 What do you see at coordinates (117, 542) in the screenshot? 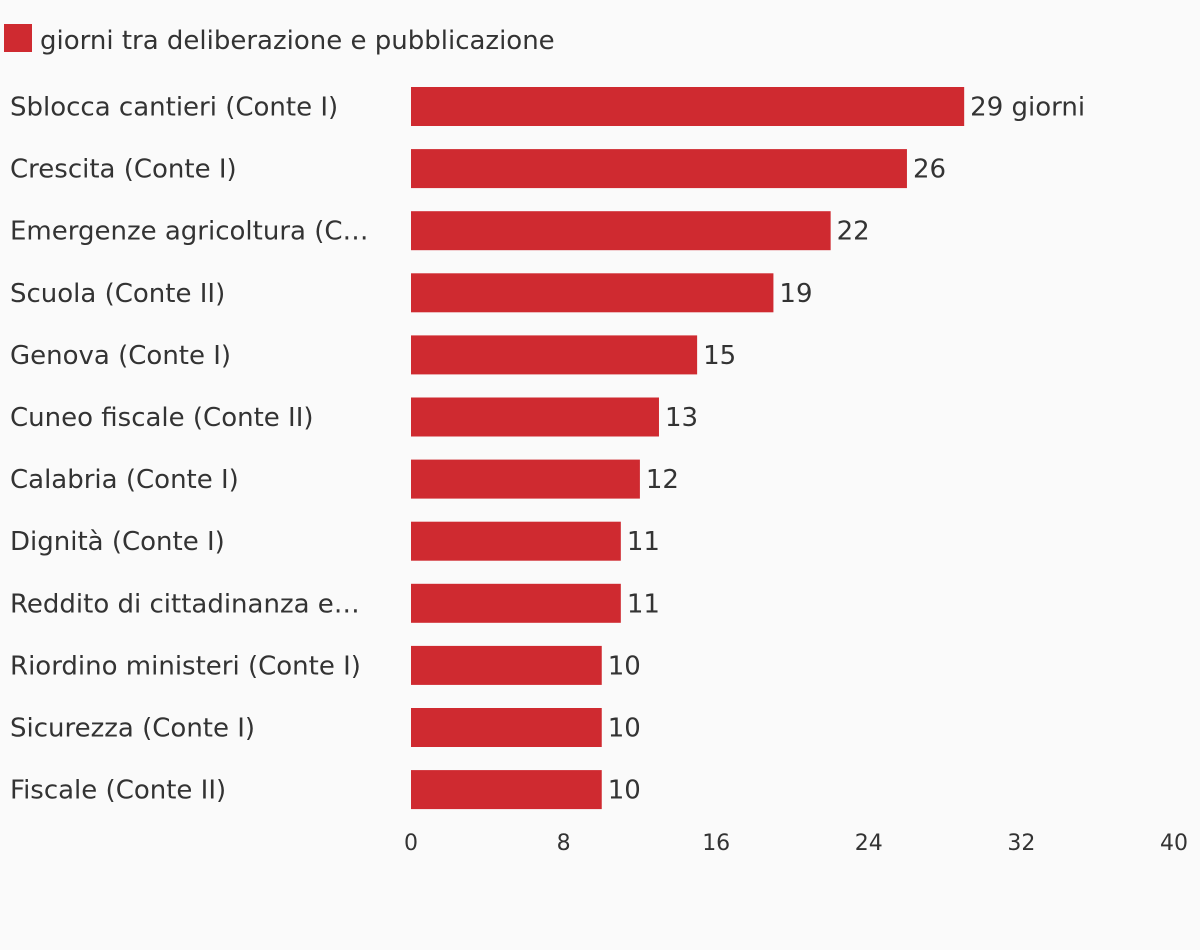
I see `category-label-7: Dignità (Conte I)` at bounding box center [117, 542].